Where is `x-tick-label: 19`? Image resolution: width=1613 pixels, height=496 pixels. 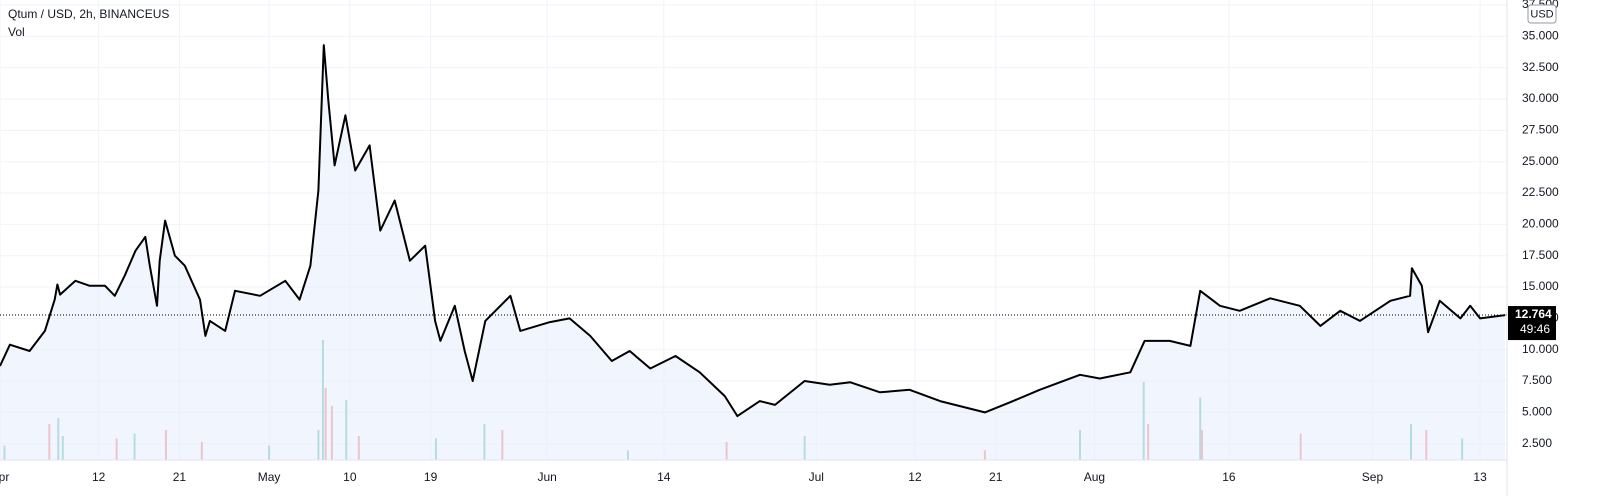
x-tick-label: 19 is located at coordinates (431, 477).